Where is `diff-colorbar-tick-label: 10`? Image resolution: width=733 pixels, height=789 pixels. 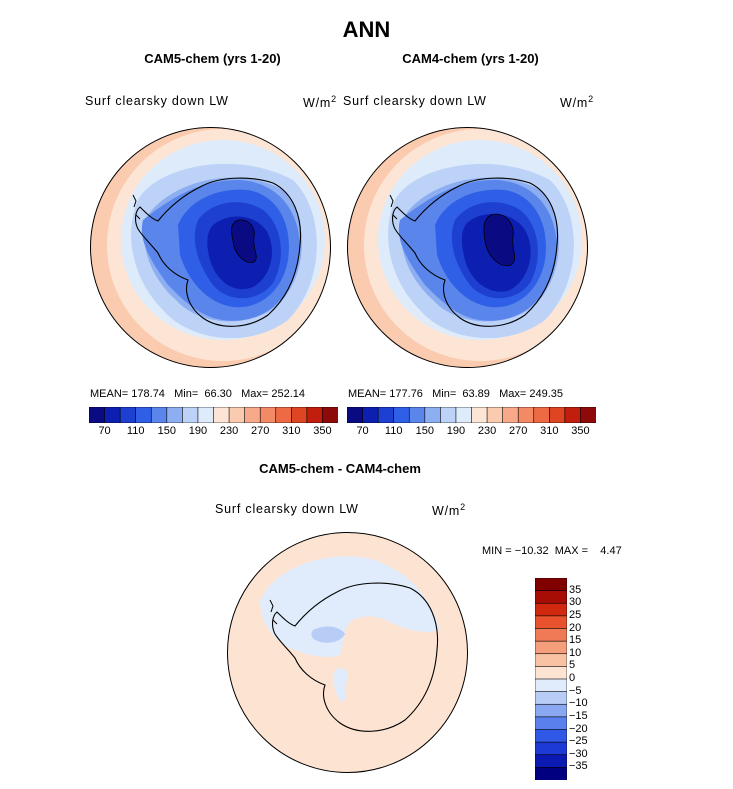 diff-colorbar-tick-label: 10 is located at coordinates (575, 652).